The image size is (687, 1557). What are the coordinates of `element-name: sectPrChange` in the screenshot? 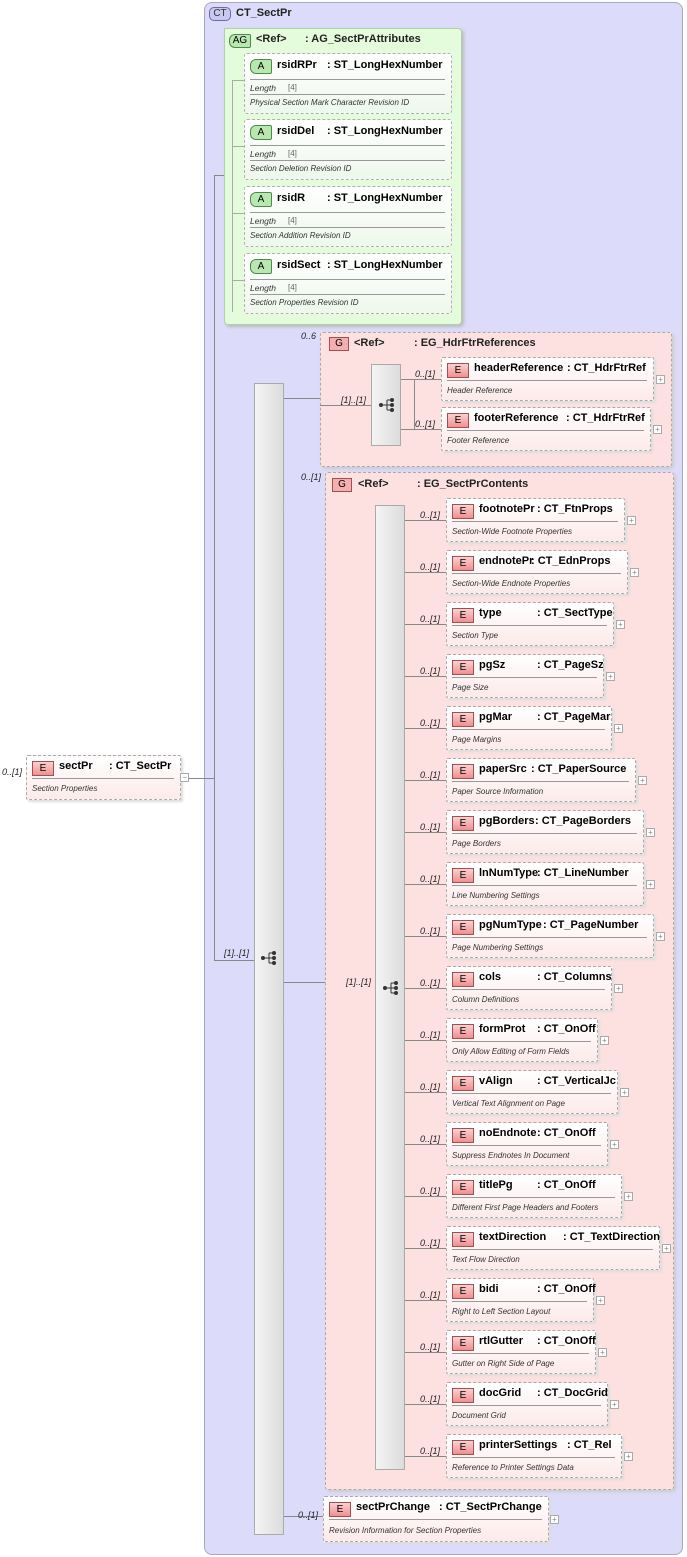 It's located at (393, 1507).